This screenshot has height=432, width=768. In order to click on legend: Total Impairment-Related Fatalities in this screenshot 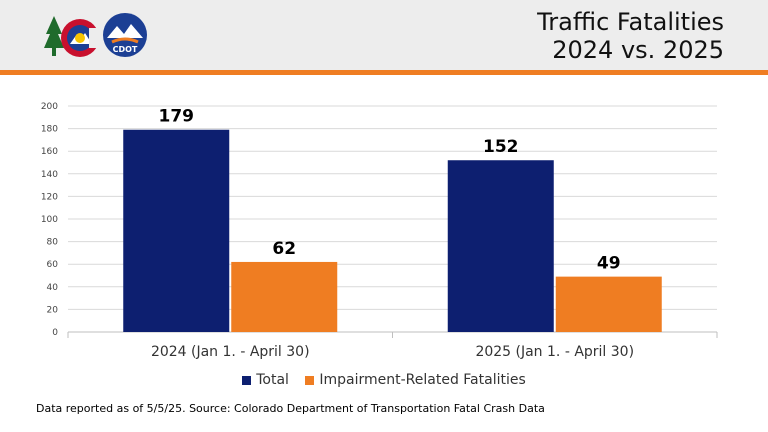, I will do `click(384, 380)`.